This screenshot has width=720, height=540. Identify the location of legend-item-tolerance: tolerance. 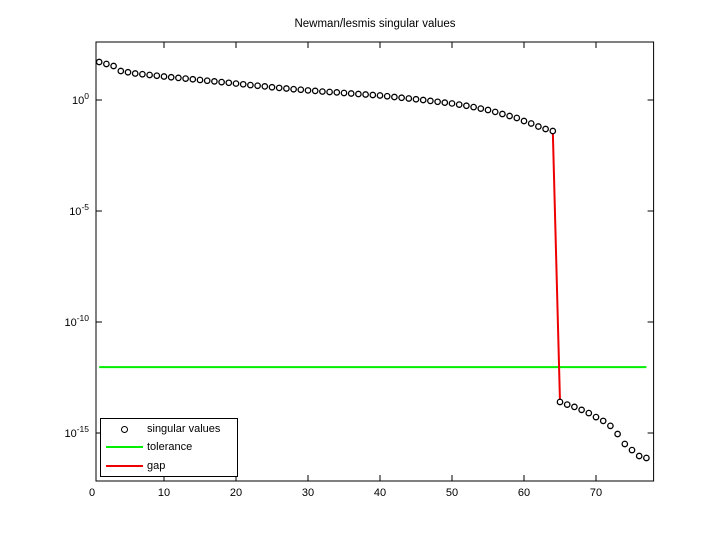
(169, 447).